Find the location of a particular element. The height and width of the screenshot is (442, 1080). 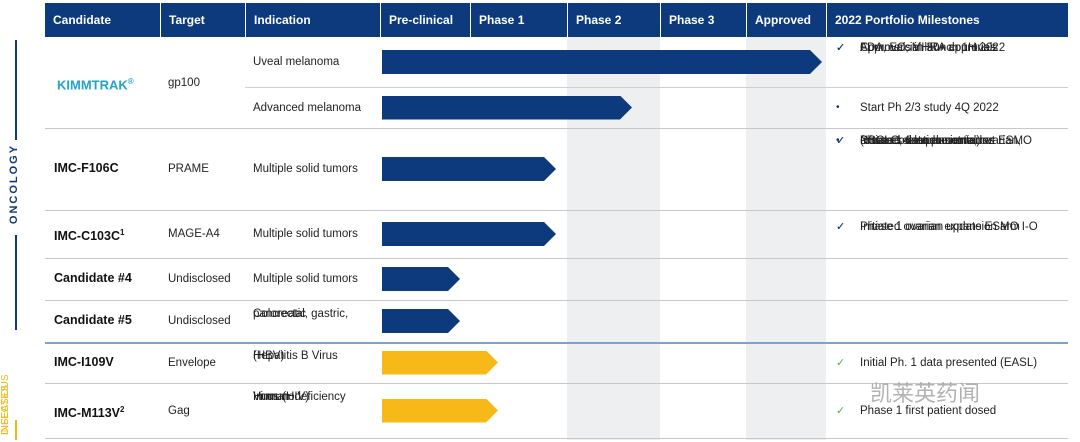

milestone-line: Commercial launch 1H 2022 is located at coordinates (933, 48).